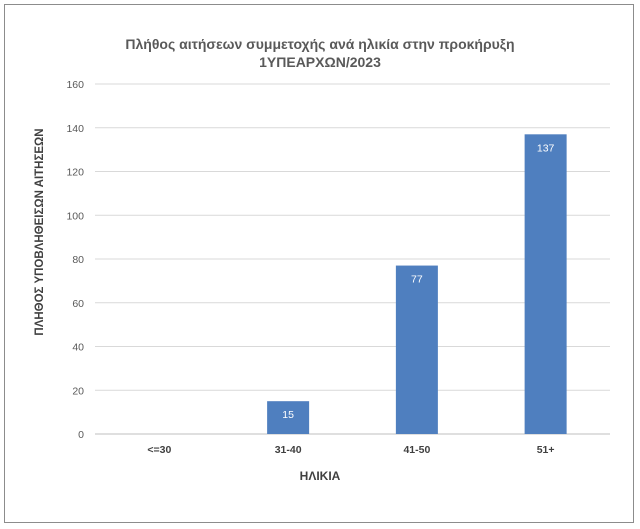  Describe the element at coordinates (75, 216) in the screenshot. I see `y-tick-label-100: 100` at that location.